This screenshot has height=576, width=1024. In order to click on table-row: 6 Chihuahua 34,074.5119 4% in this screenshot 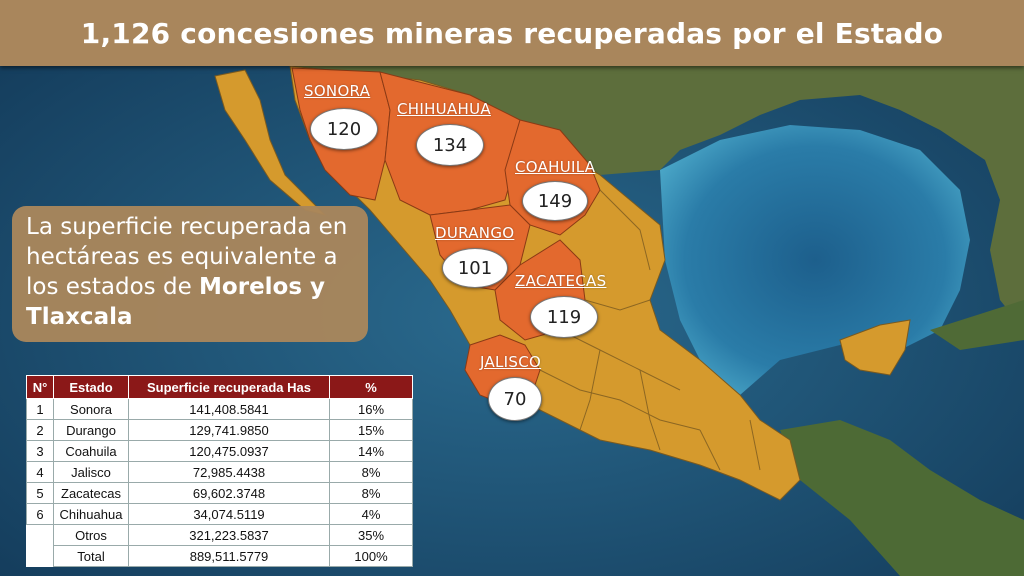, I will do `click(219, 514)`.